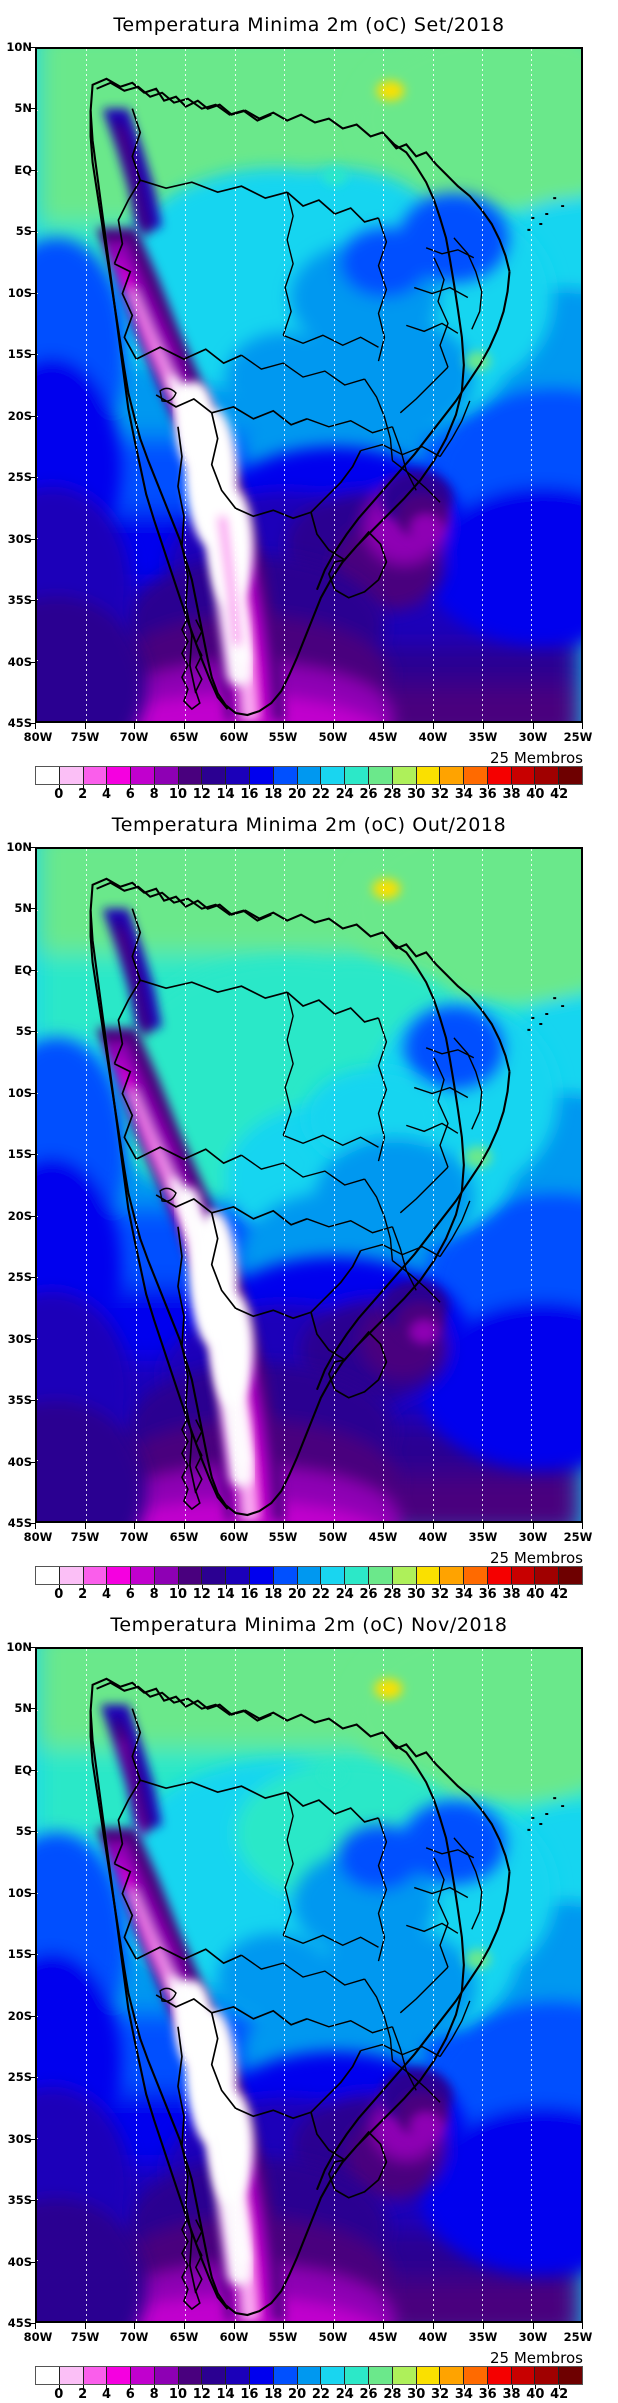 This screenshot has height=2403, width=618. I want to click on y-axis-label: 40S, so click(19, 662).